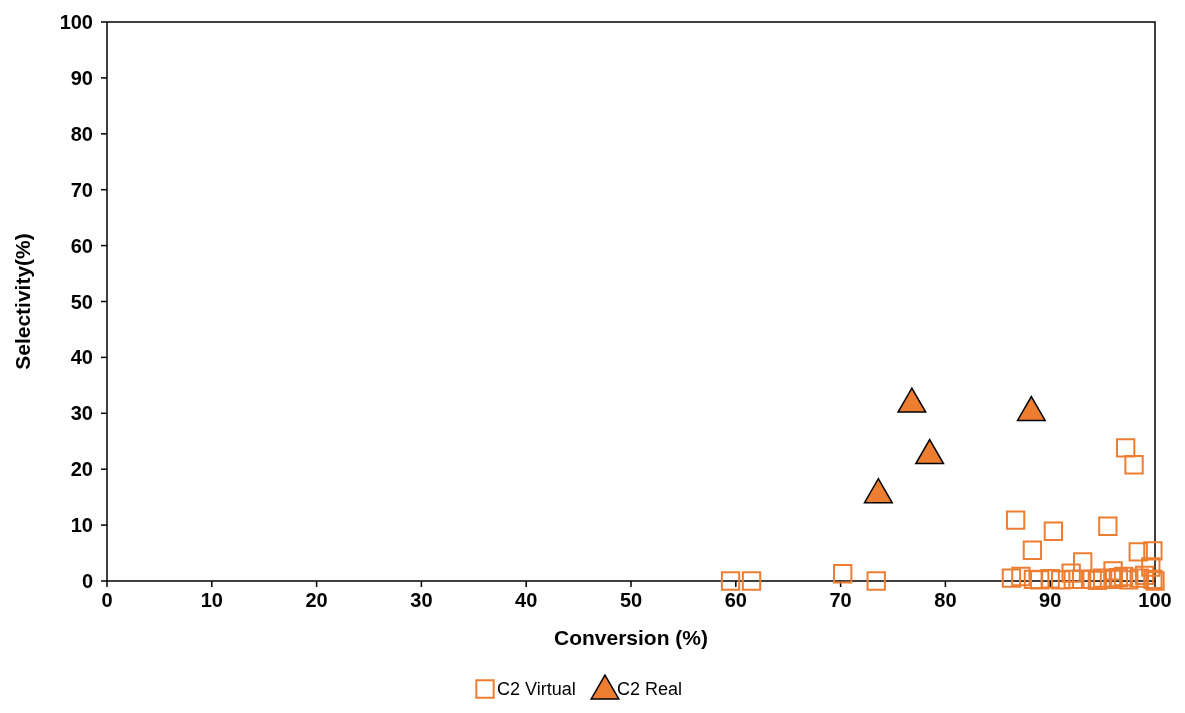 The image size is (1185, 713). Describe the element at coordinates (211, 600) in the screenshot. I see `x-tick-label: 10` at that location.